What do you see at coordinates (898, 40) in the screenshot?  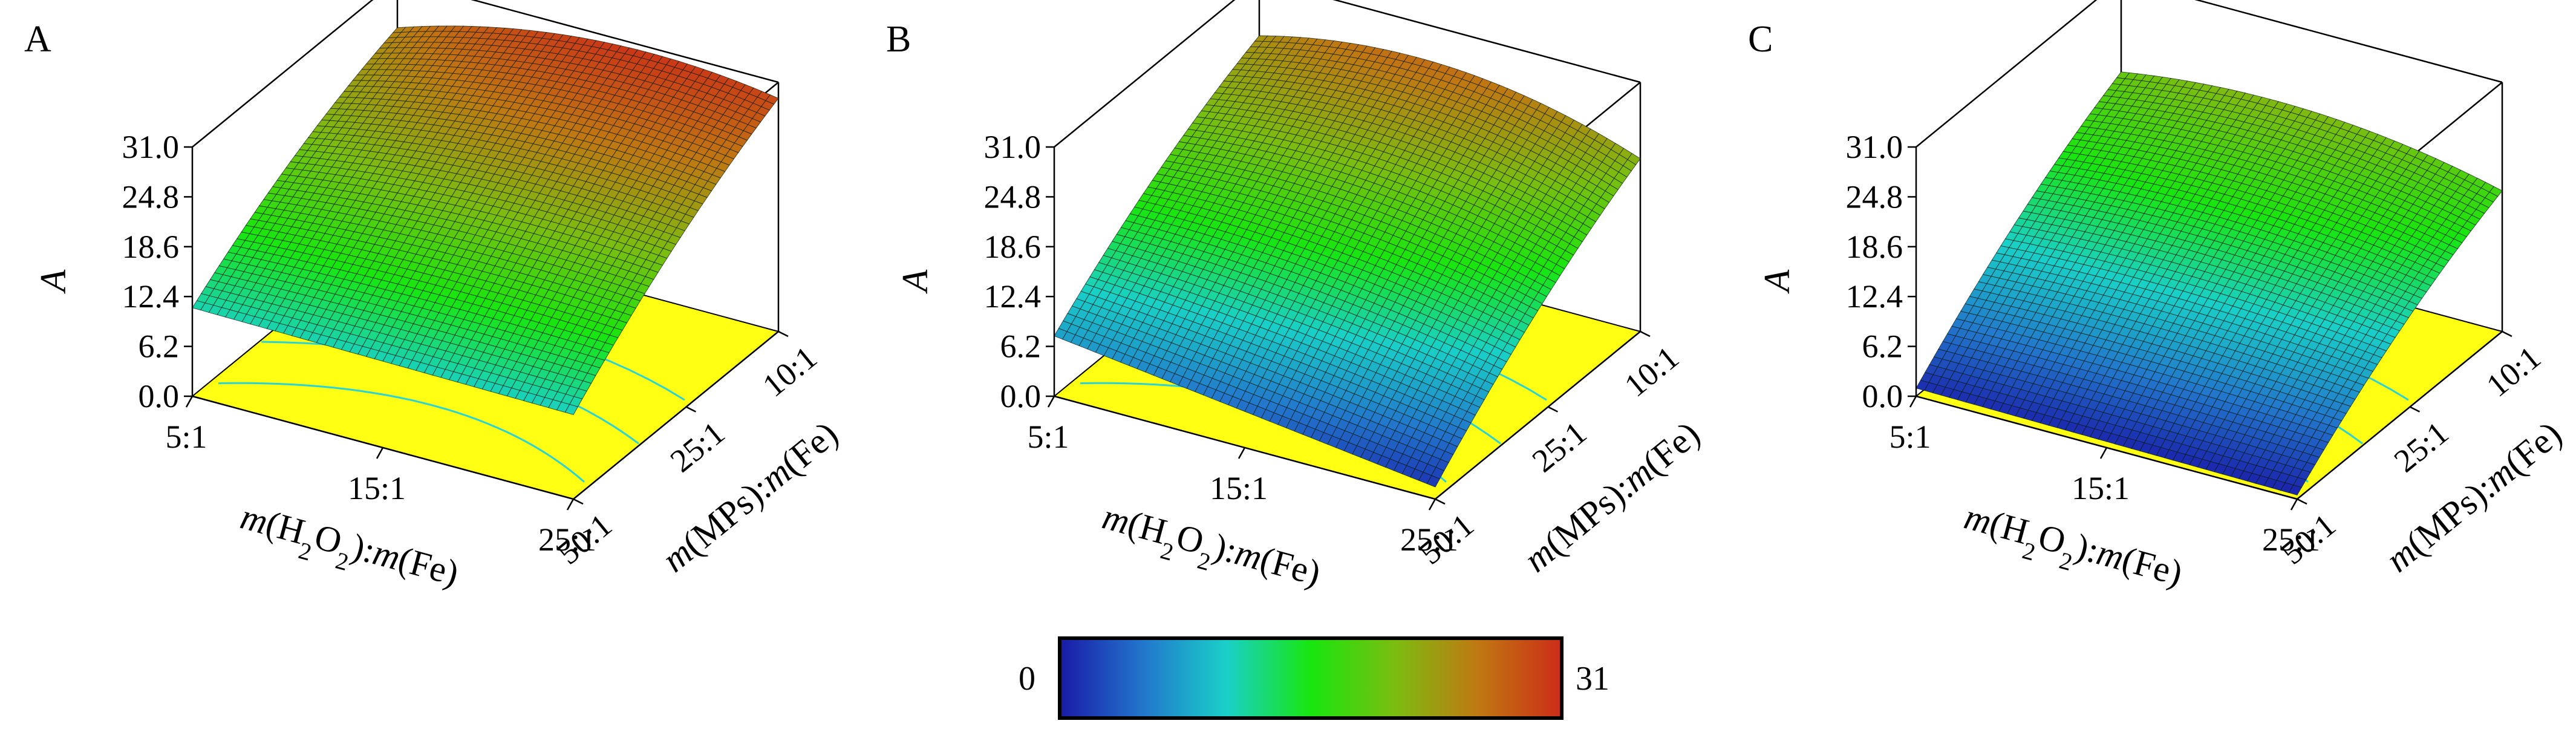 I see `panel-letter: B` at bounding box center [898, 40].